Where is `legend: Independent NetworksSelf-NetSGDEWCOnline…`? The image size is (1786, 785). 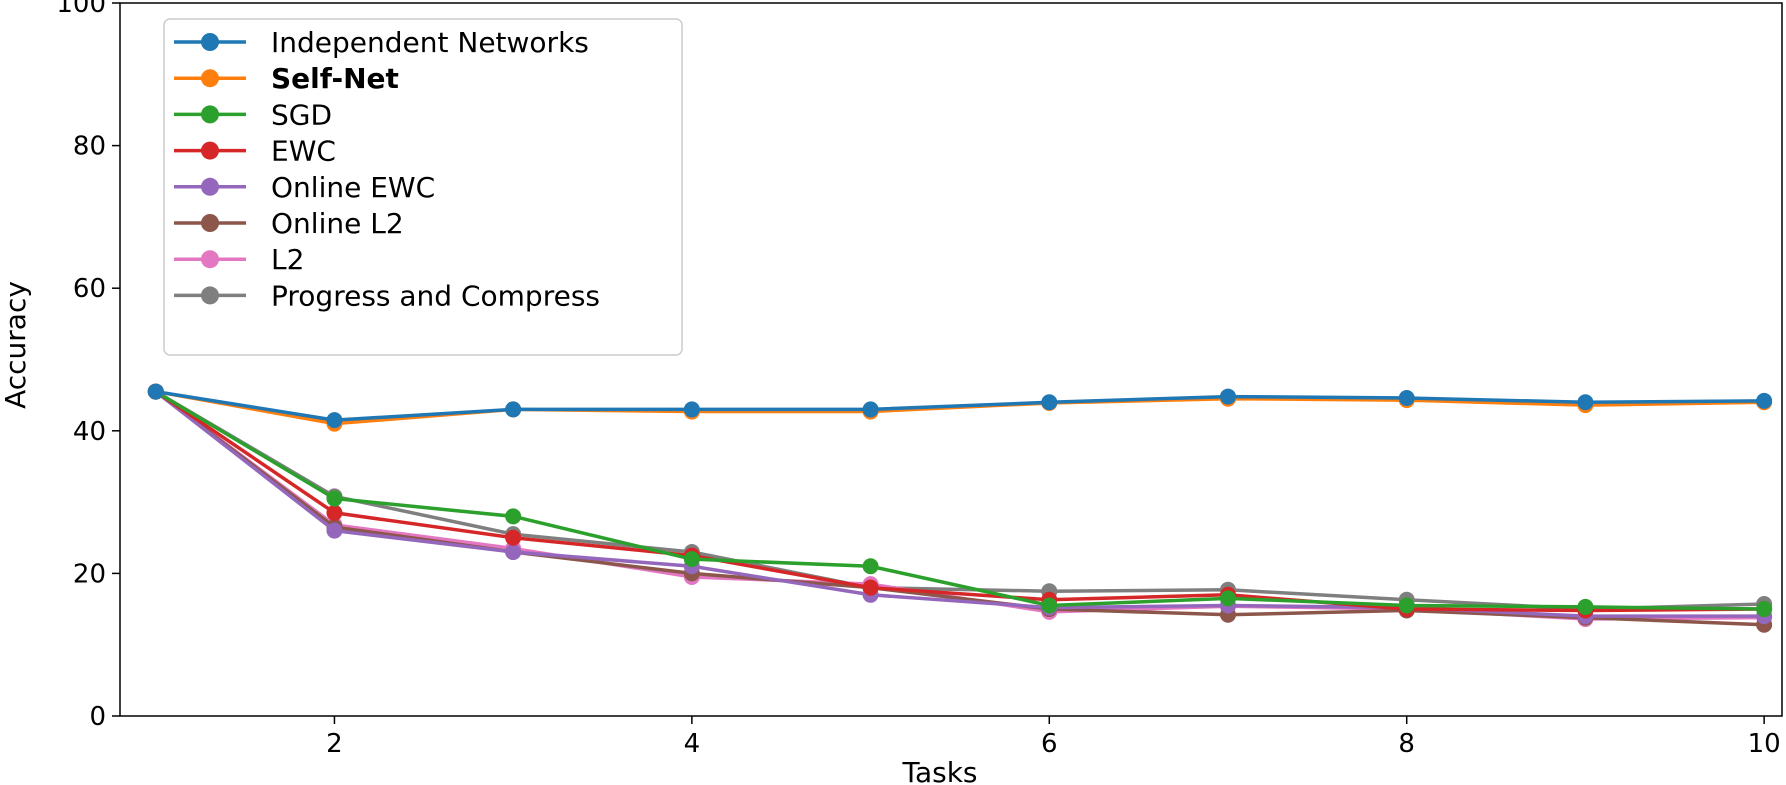
legend: Independent NetworksSelf-NetSGDEWCOnline… is located at coordinates (423, 187).